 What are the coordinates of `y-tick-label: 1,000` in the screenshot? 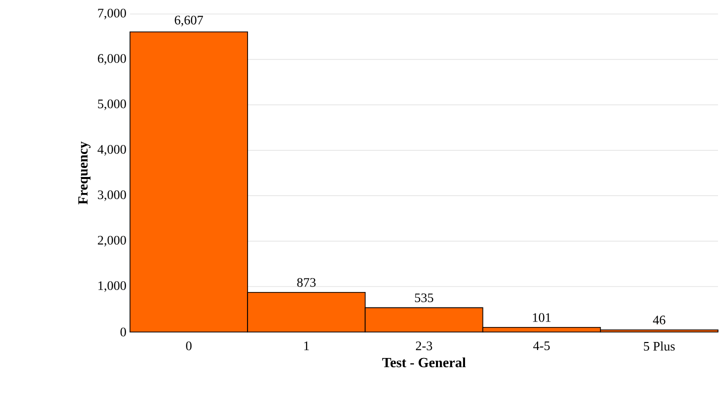 It's located at (112, 286).